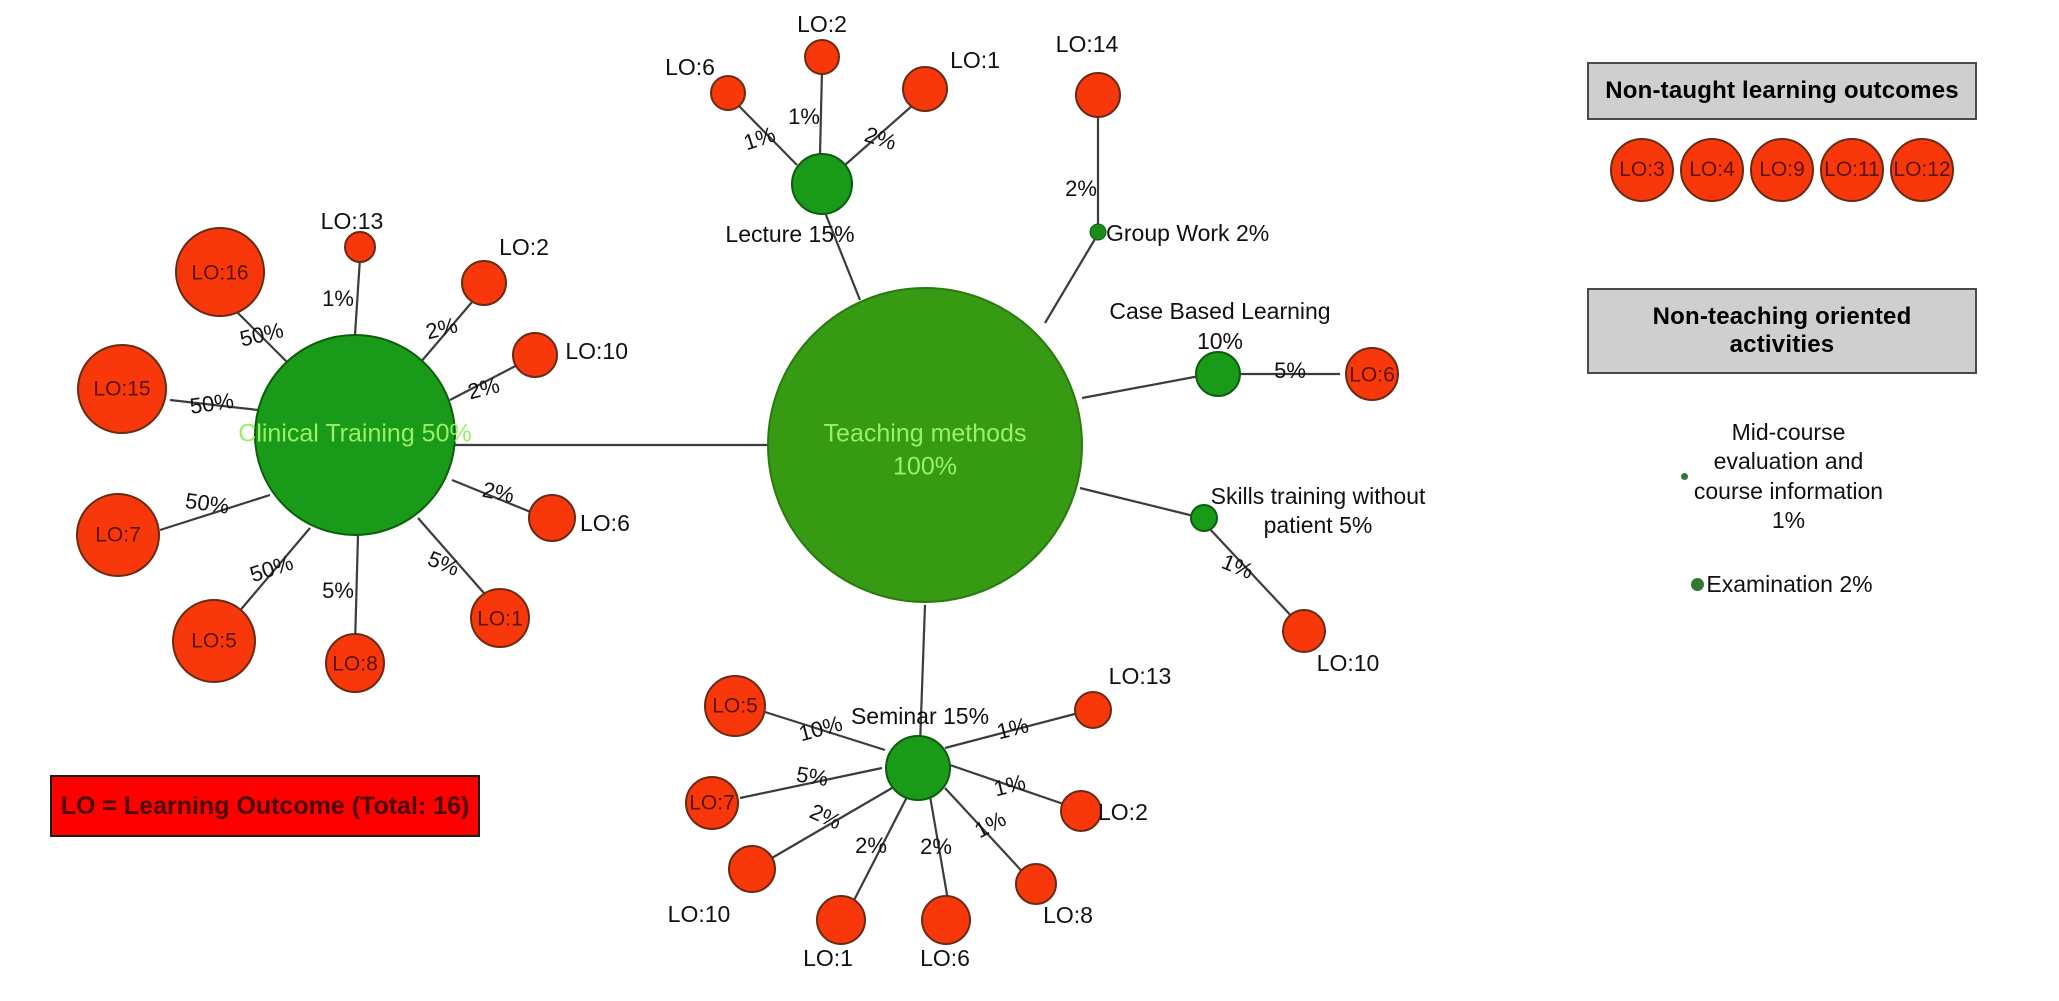 The width and height of the screenshot is (2059, 1001). Describe the element at coordinates (946, 920) in the screenshot. I see `lo6-seminar-circle` at that location.